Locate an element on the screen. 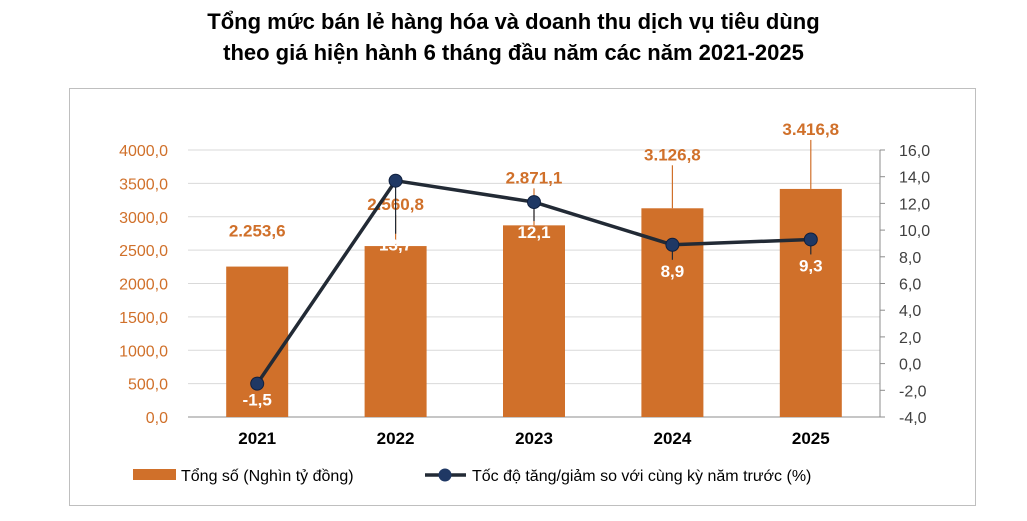 Image resolution: width=1027 pixels, height=521 pixels. right-axis-ticks: -4,0 -2,0 0,0 2,0 4,0 6,0 8,0 10,0 12,0 14,0 16,0 is located at coordinates (904, 285).